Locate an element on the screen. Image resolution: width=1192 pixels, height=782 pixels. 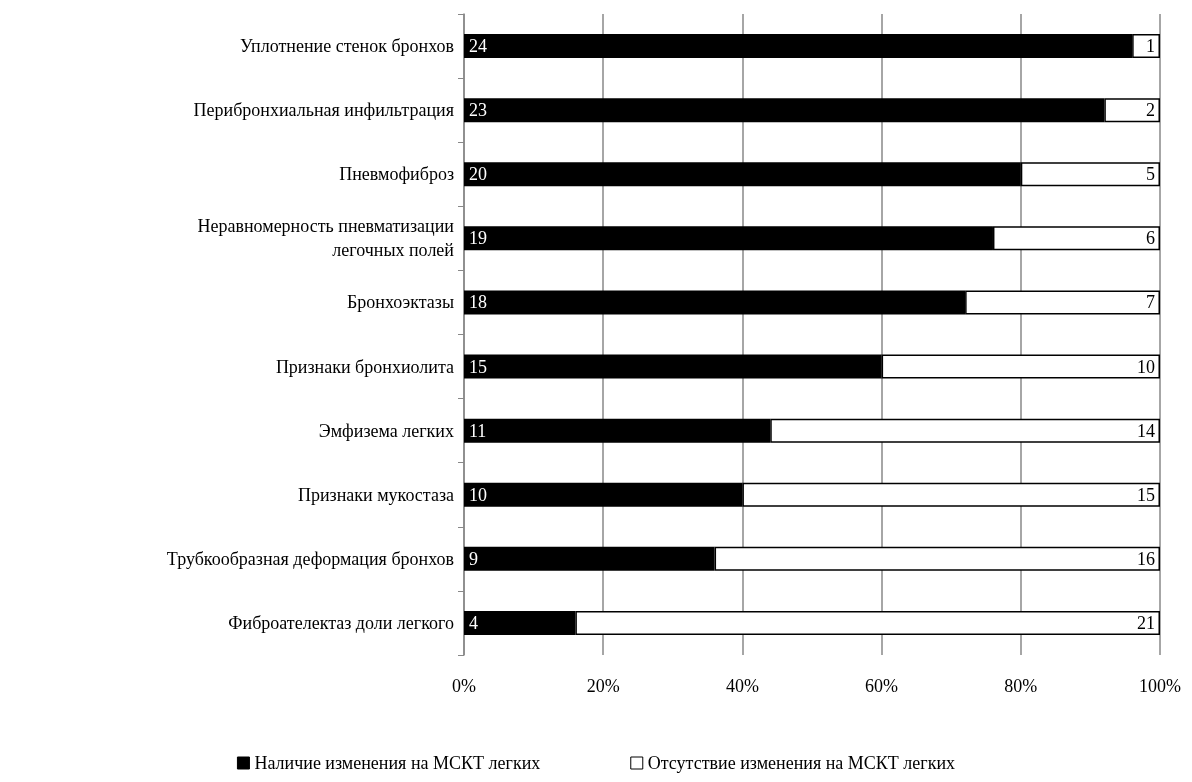
y-tick-label: Эмфизема легких is located at coordinates (386, 430).